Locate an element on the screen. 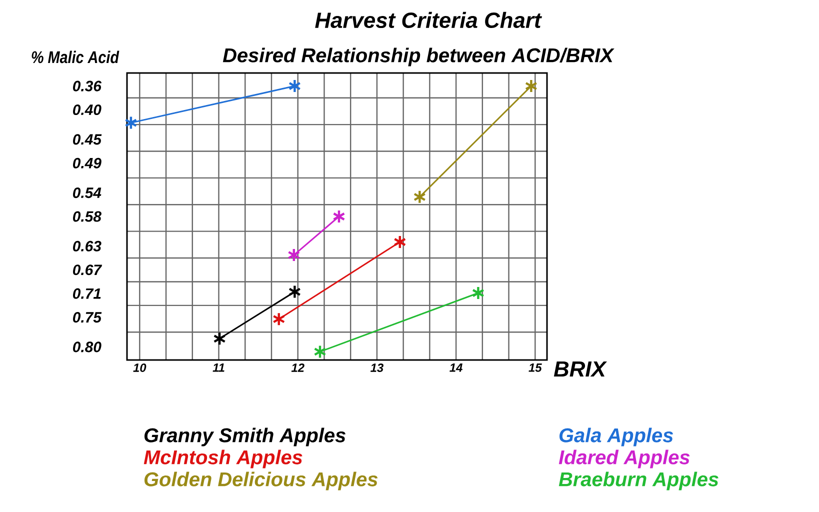  x-axis-title: BRIX is located at coordinates (580, 369).